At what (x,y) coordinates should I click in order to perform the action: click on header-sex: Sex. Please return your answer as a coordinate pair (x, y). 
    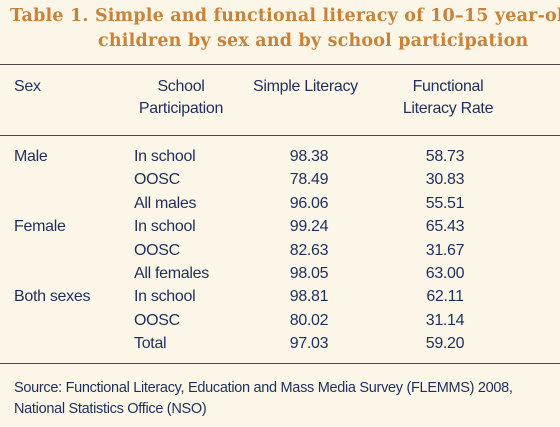
    Looking at the image, I should click on (27, 86).